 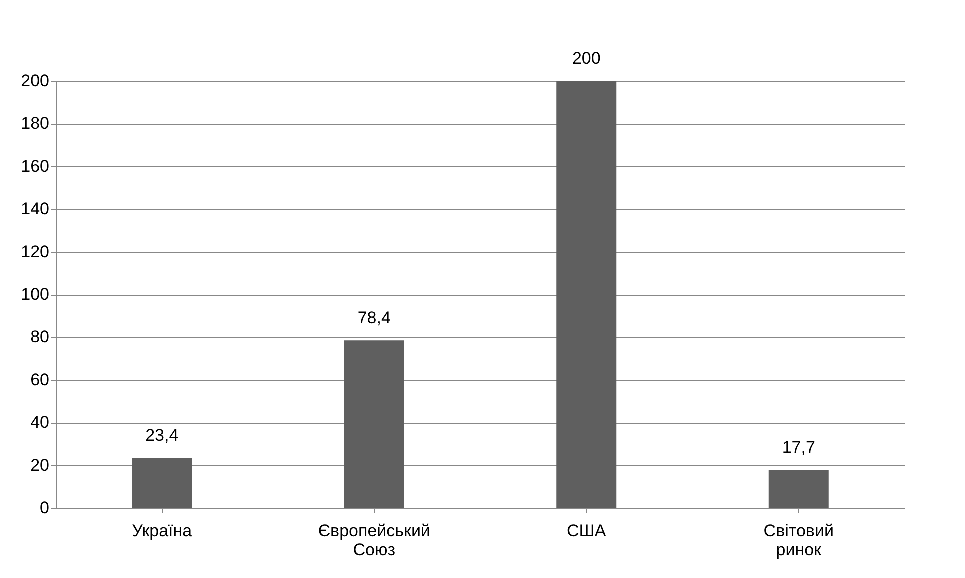 I want to click on data-label: 78,4, so click(x=374, y=318).